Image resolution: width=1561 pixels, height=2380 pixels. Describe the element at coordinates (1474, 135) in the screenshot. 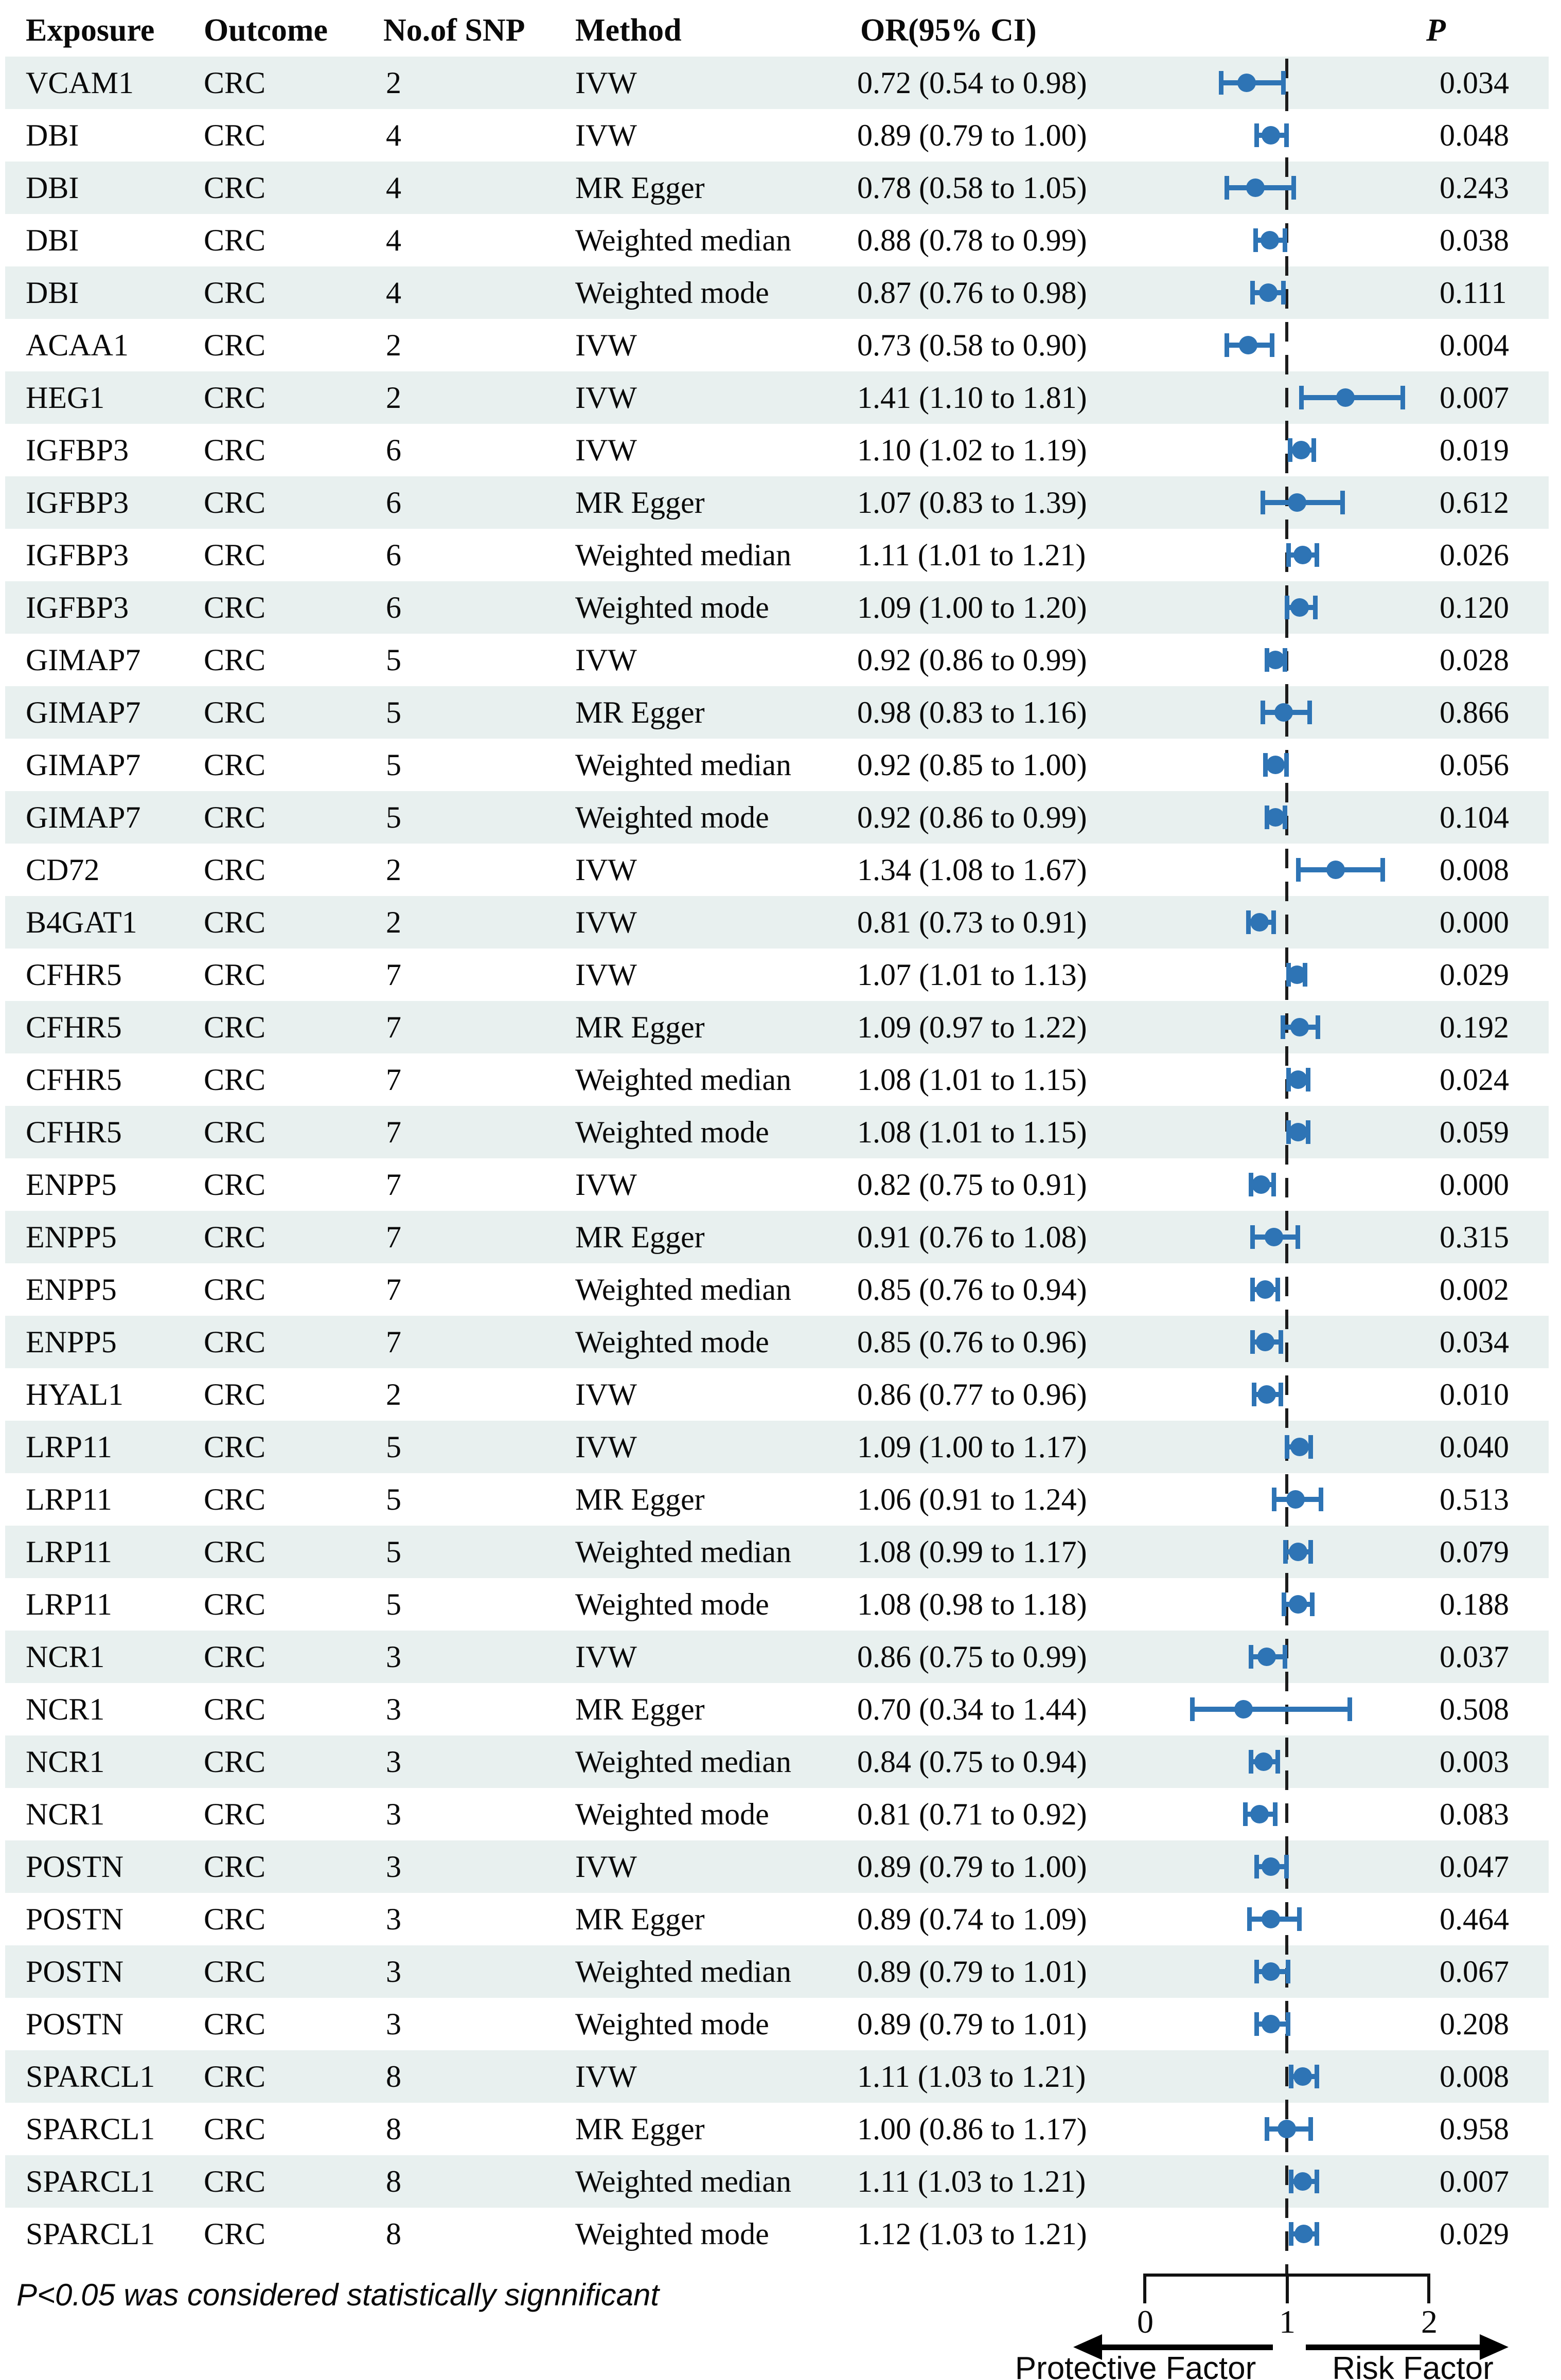

I see `p-value-cell: 0.048` at that location.